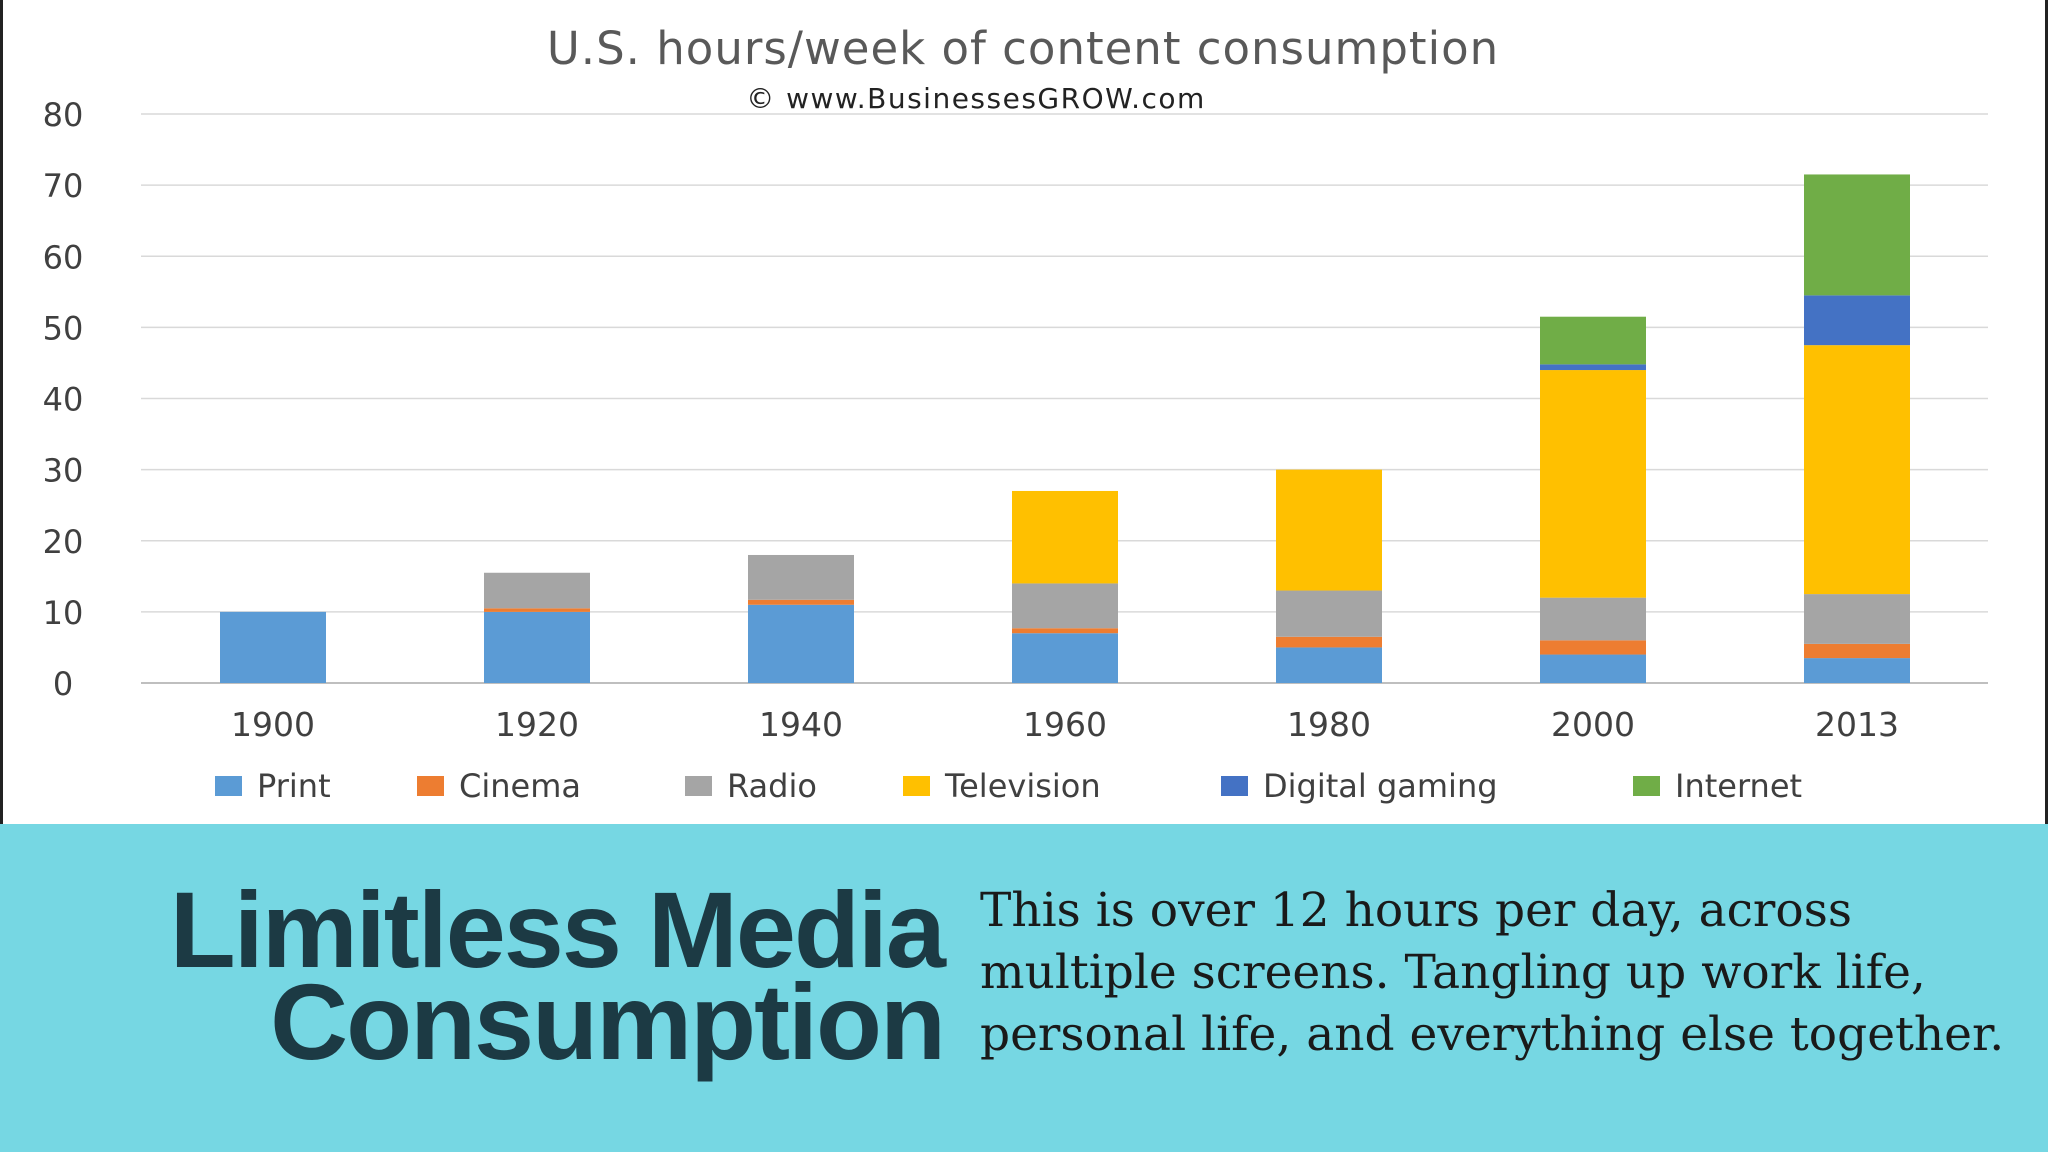  I want to click on legend-label-cinema: Cinema, so click(520, 786).